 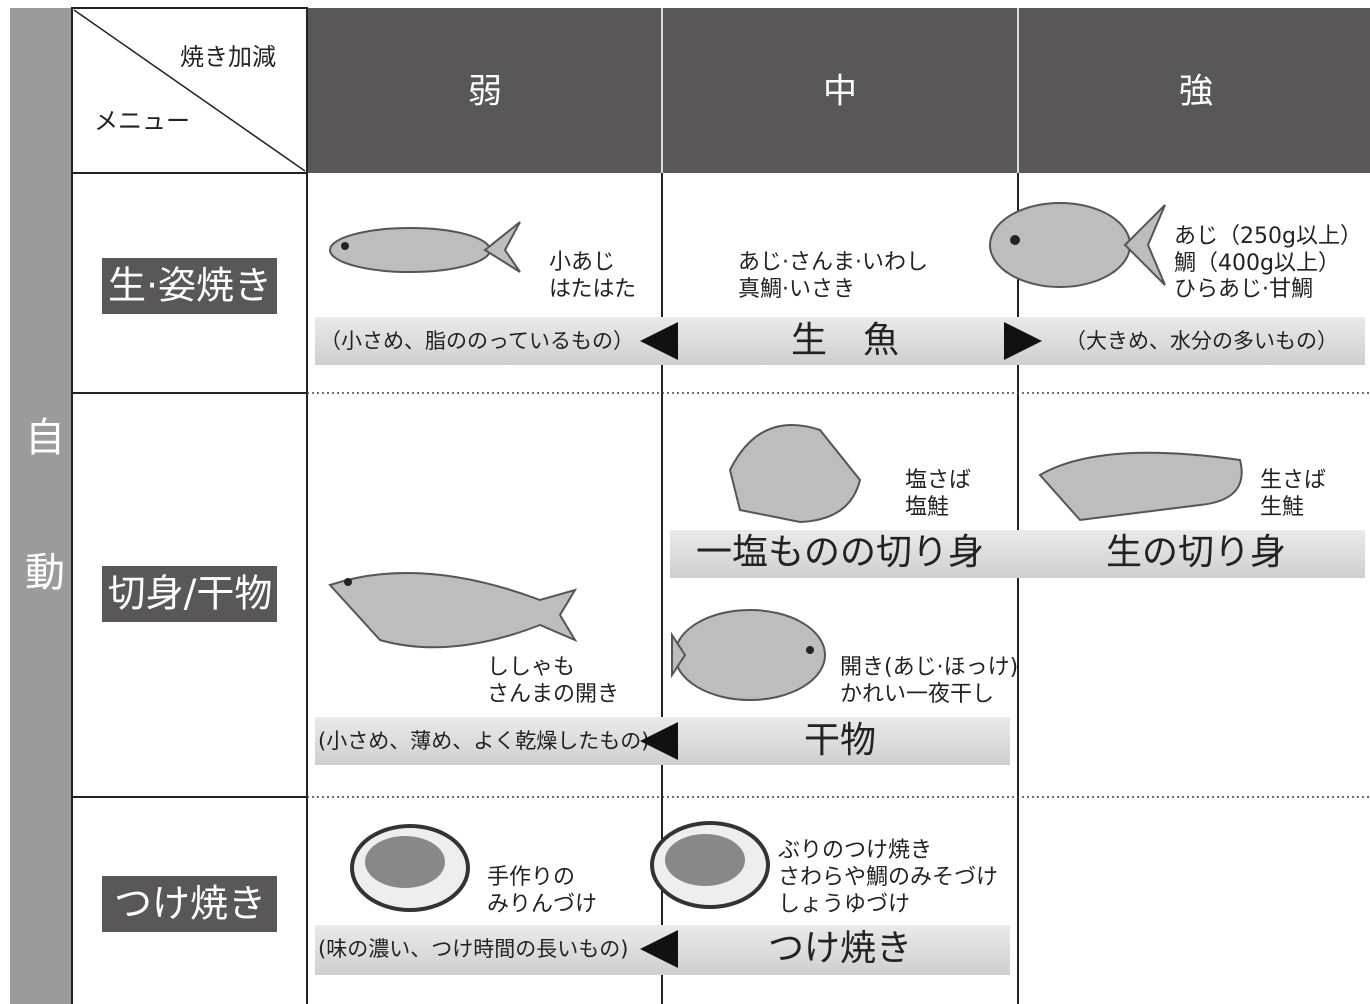 I want to click on item-text: かれい一夜干し, so click(x=917, y=694).